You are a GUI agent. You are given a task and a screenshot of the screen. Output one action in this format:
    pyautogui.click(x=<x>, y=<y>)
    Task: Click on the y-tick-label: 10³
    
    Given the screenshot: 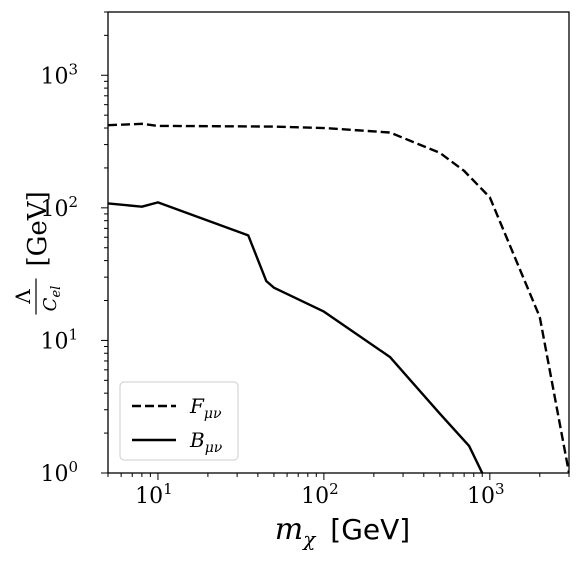 What is the action you would take?
    pyautogui.click(x=59, y=74)
    